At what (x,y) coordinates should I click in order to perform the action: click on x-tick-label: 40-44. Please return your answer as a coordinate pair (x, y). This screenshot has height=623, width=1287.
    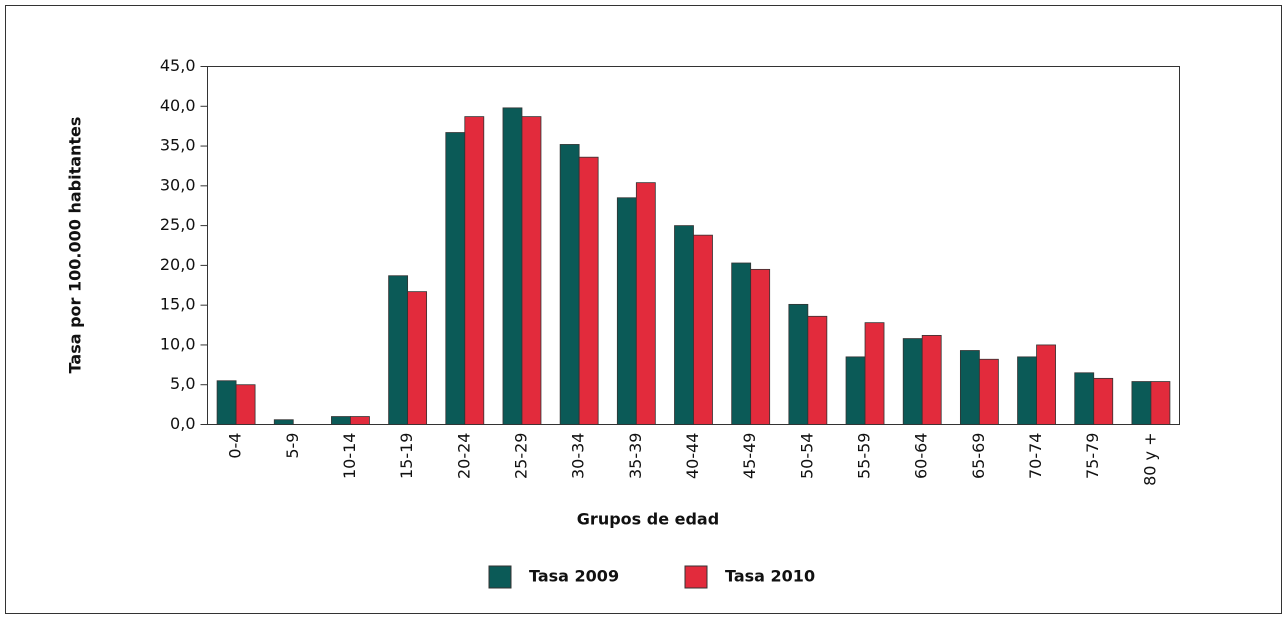
    Looking at the image, I should click on (692, 456).